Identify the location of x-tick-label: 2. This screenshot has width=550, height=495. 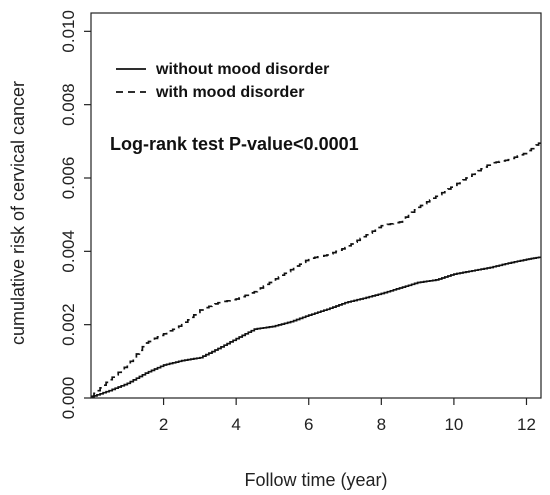
(163, 424).